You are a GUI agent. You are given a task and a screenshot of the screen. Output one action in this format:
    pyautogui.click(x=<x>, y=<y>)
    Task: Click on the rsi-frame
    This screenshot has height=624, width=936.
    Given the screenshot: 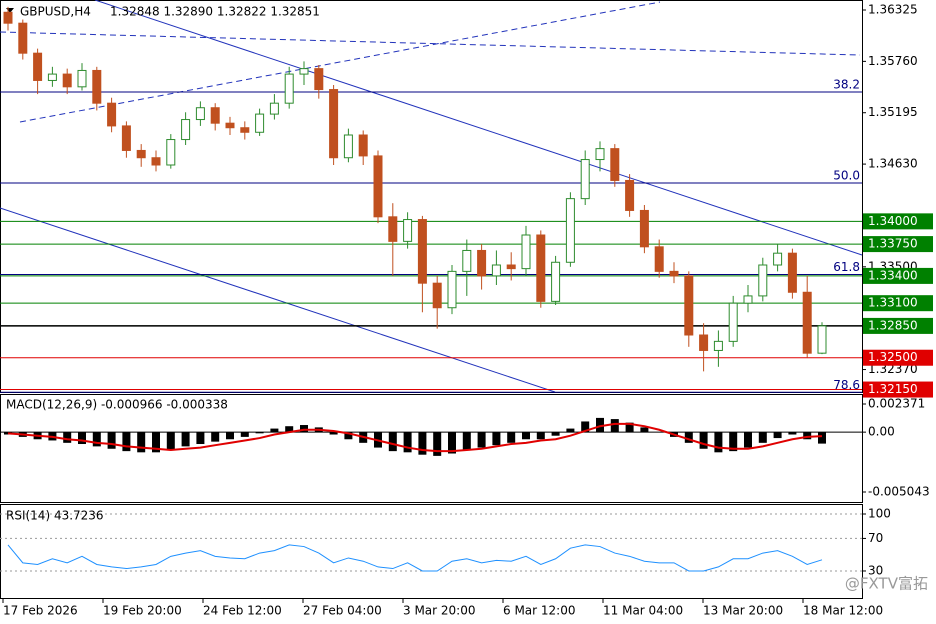 What is the action you would take?
    pyautogui.click(x=431, y=551)
    